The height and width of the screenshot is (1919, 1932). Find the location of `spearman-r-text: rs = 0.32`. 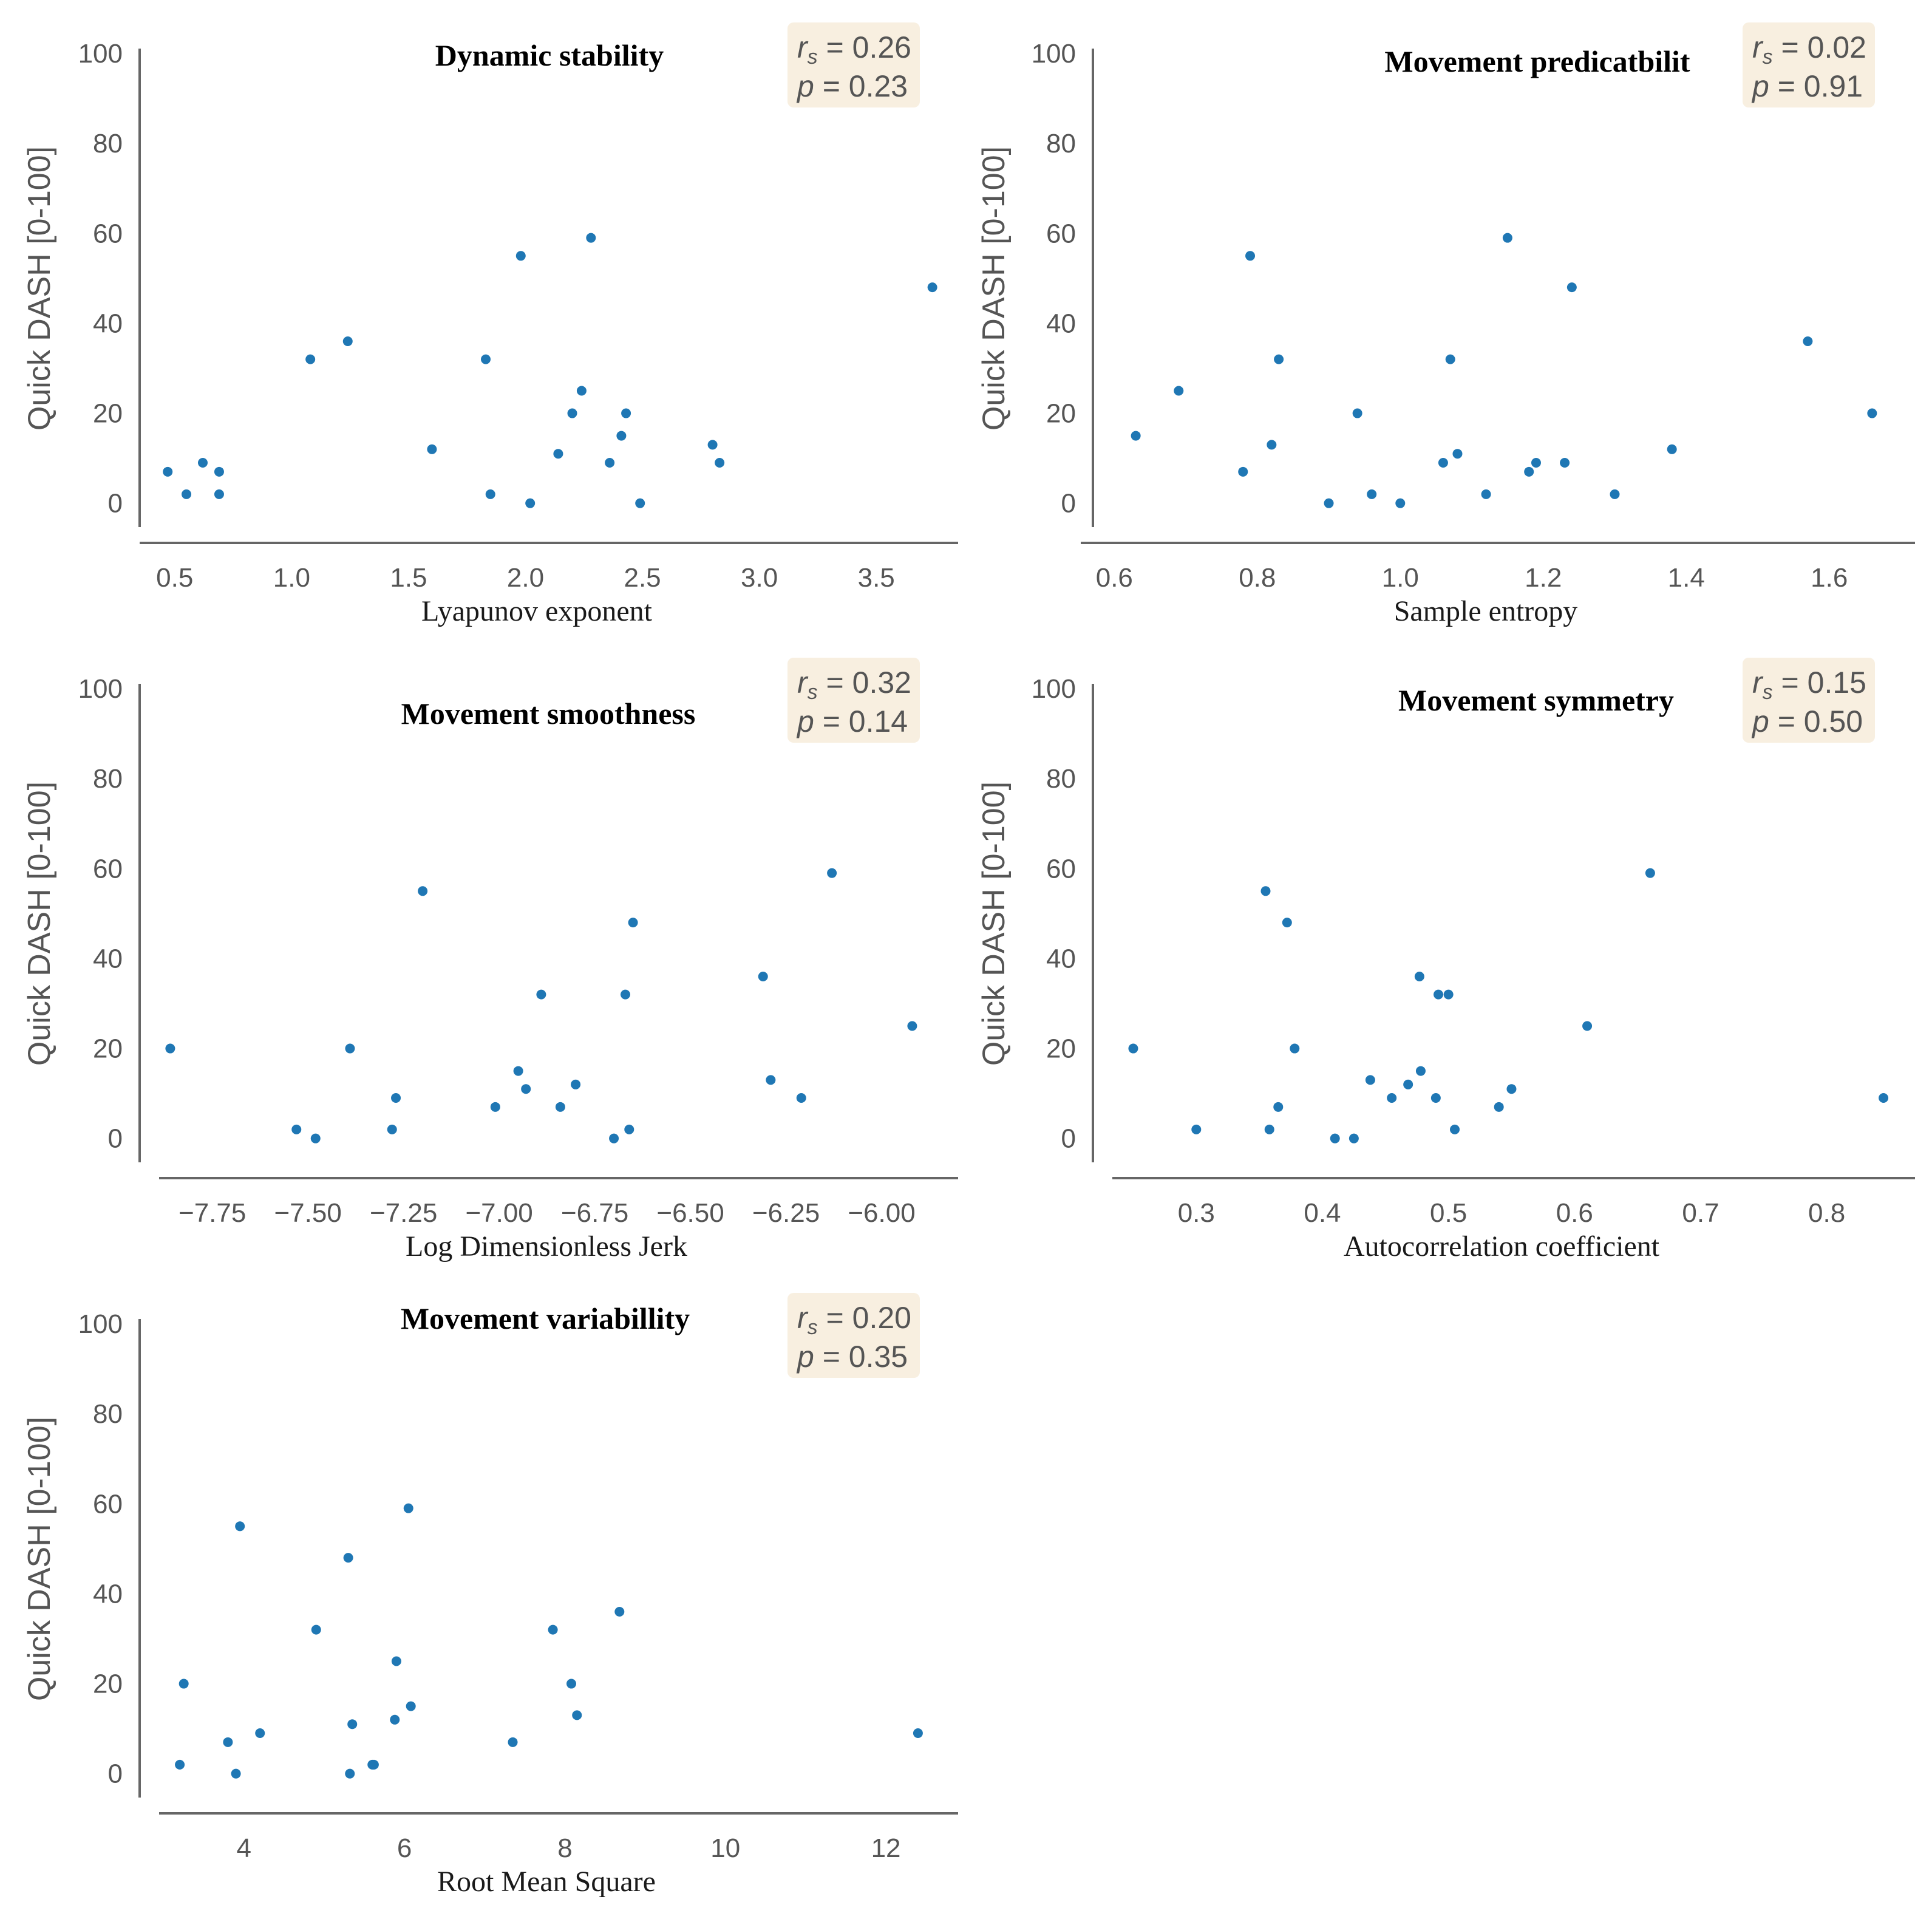

spearman-r-text: rs = 0.32 is located at coordinates (854, 685).